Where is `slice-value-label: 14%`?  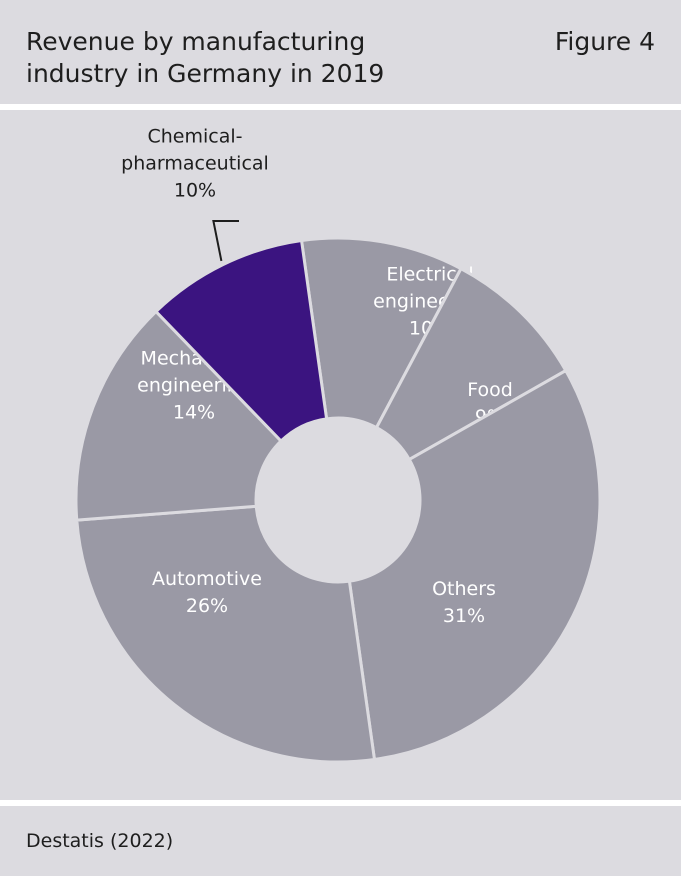
slice-value-label: 14% is located at coordinates (194, 413).